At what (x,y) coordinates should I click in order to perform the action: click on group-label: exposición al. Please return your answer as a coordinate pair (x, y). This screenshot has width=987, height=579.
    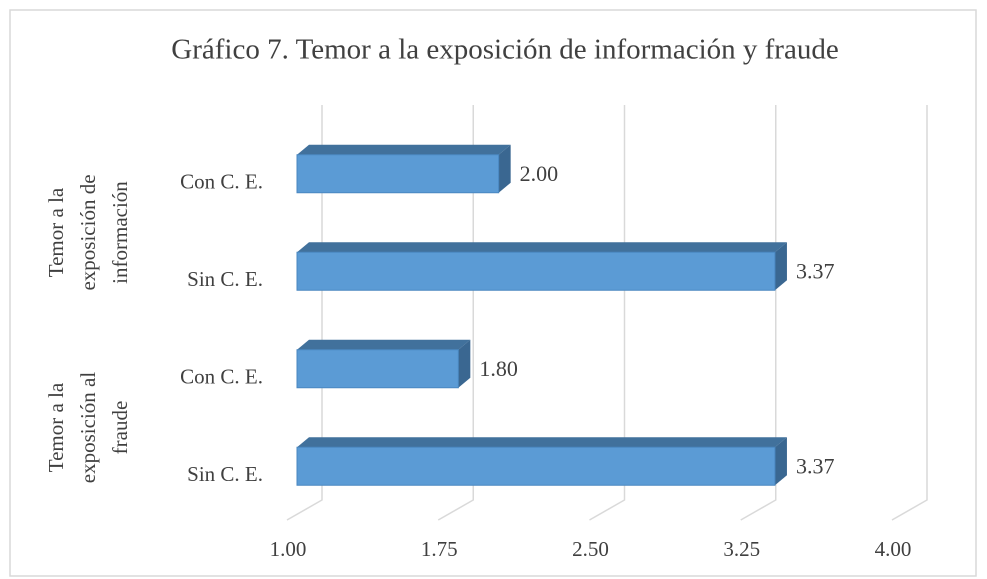
    Looking at the image, I should click on (88, 428).